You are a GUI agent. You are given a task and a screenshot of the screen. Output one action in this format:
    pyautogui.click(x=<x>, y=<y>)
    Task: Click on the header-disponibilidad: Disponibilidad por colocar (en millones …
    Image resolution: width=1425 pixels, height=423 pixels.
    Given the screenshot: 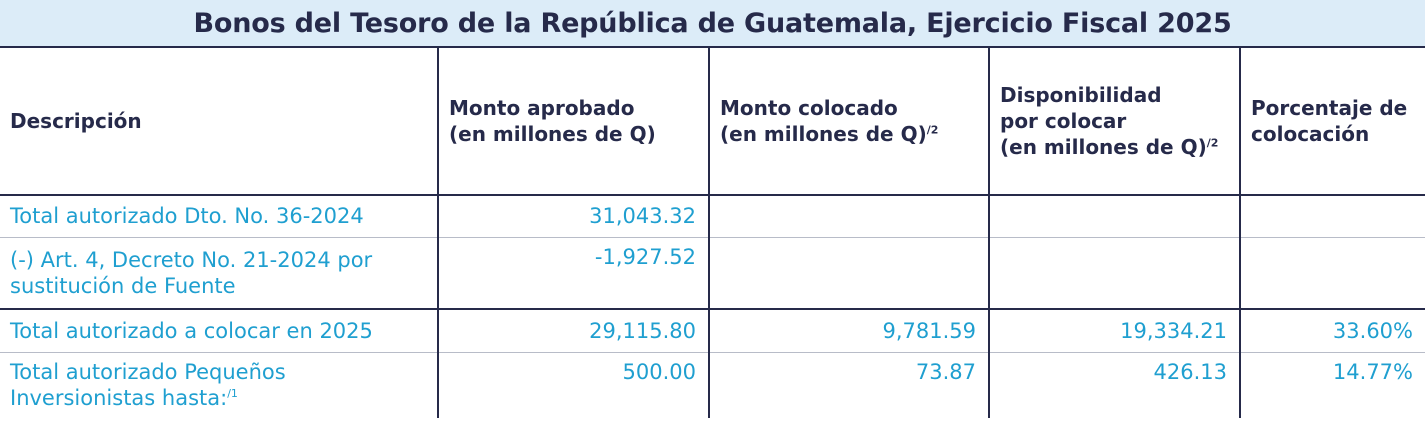 What is the action you would take?
    pyautogui.click(x=1114, y=122)
    